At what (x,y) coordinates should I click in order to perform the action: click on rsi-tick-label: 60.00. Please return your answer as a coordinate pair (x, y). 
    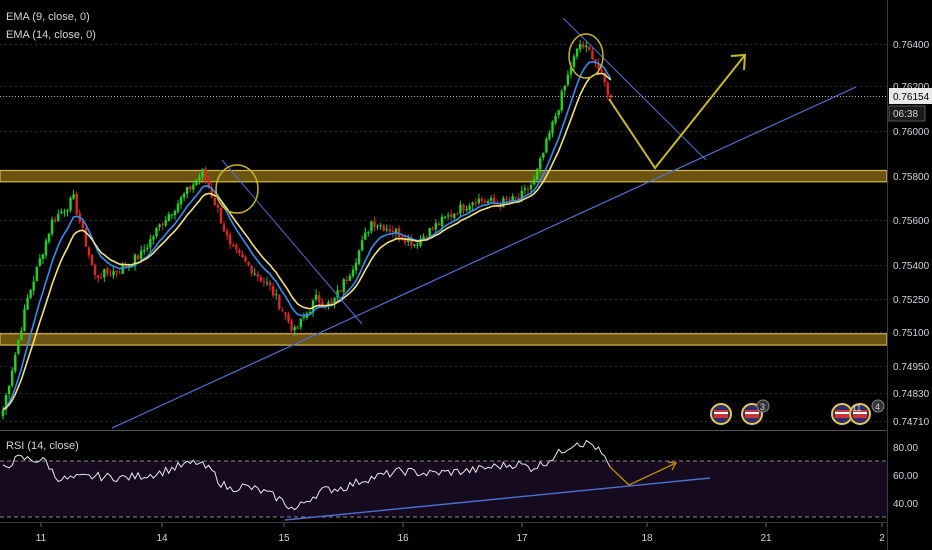
    Looking at the image, I should click on (905, 476).